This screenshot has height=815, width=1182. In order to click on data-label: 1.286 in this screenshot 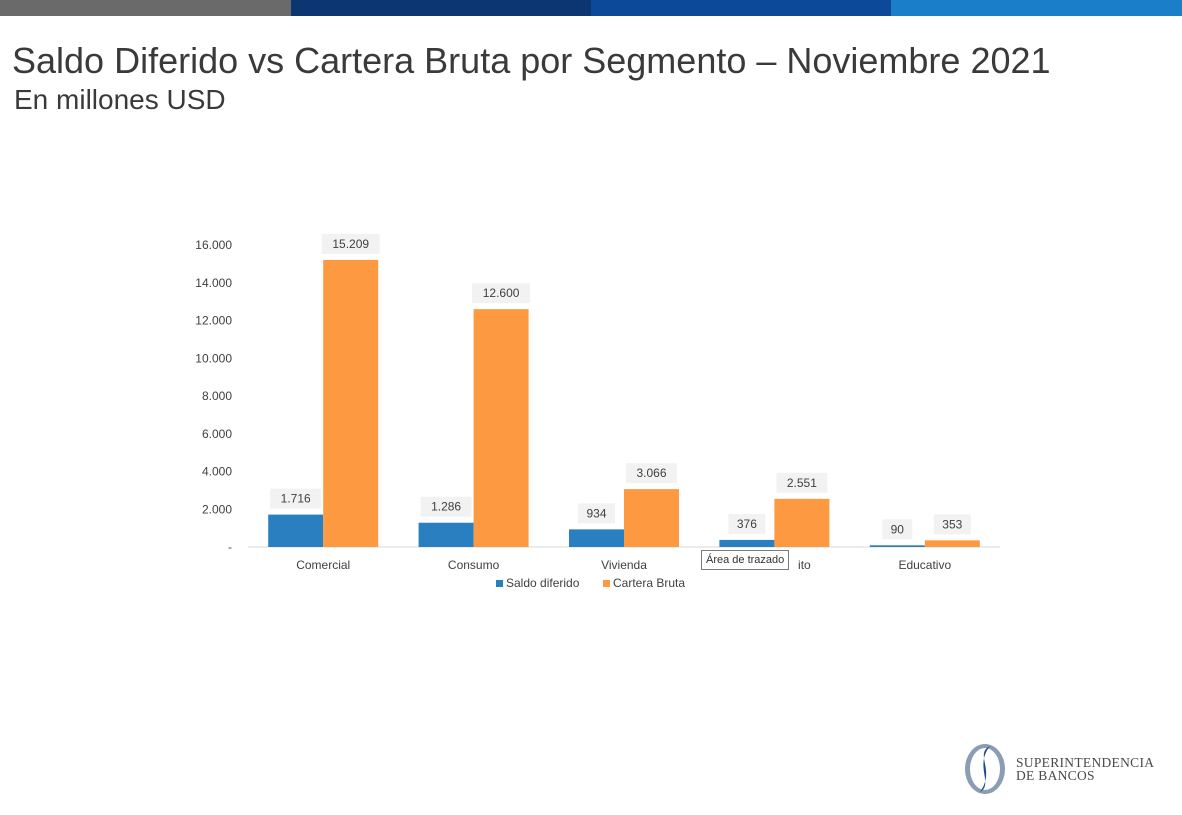, I will do `click(446, 507)`.